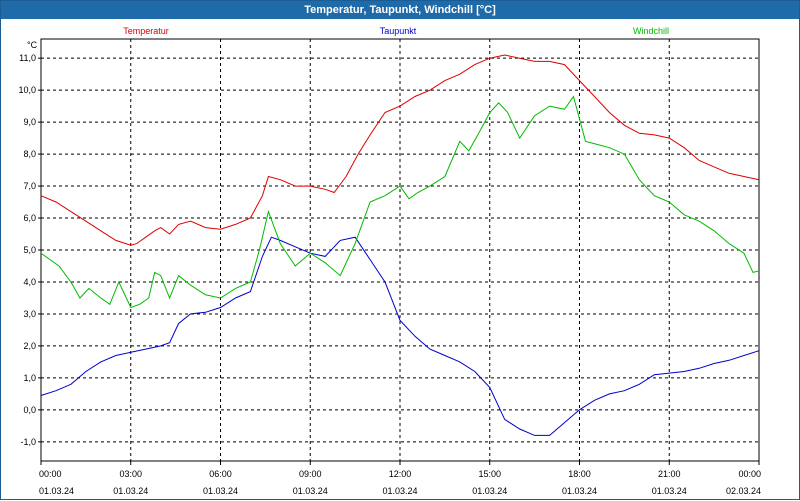 Image resolution: width=800 pixels, height=501 pixels. What do you see at coordinates (651, 31) in the screenshot?
I see `legend-windchill: Windchill` at bounding box center [651, 31].